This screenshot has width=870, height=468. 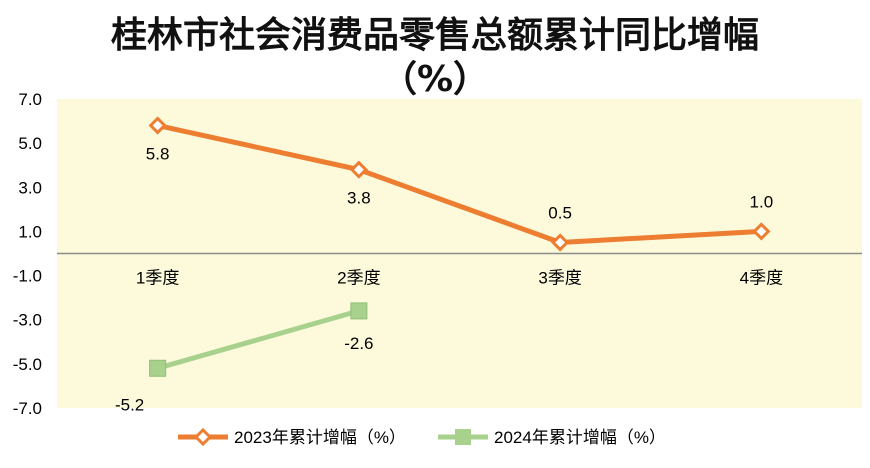 I want to click on data-label: -5.2, so click(x=129, y=404).